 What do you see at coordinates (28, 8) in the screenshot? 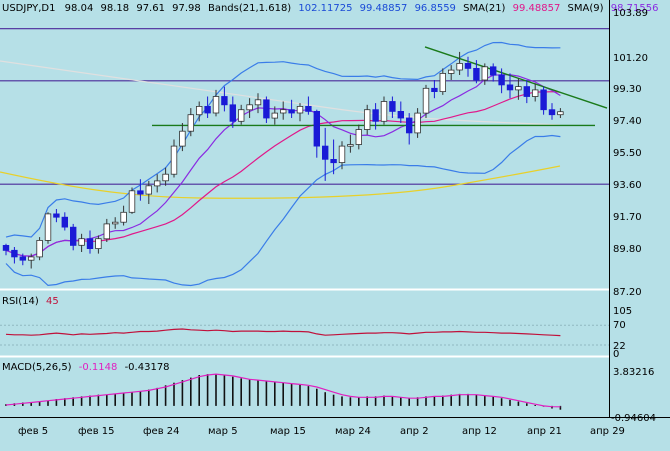
I see `symbol-label: USDJPY,D1` at bounding box center [28, 8].